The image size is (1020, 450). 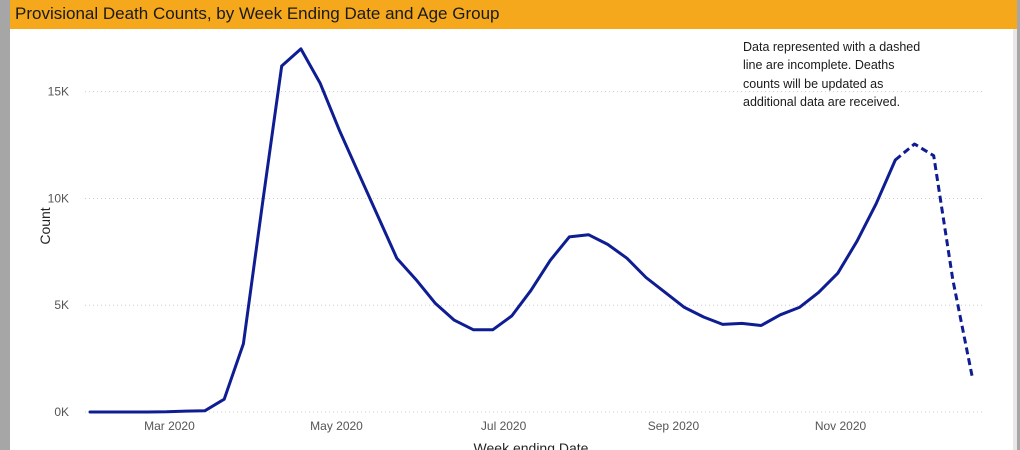 I want to click on x-tick-label: Nov 2020, so click(x=841, y=426).